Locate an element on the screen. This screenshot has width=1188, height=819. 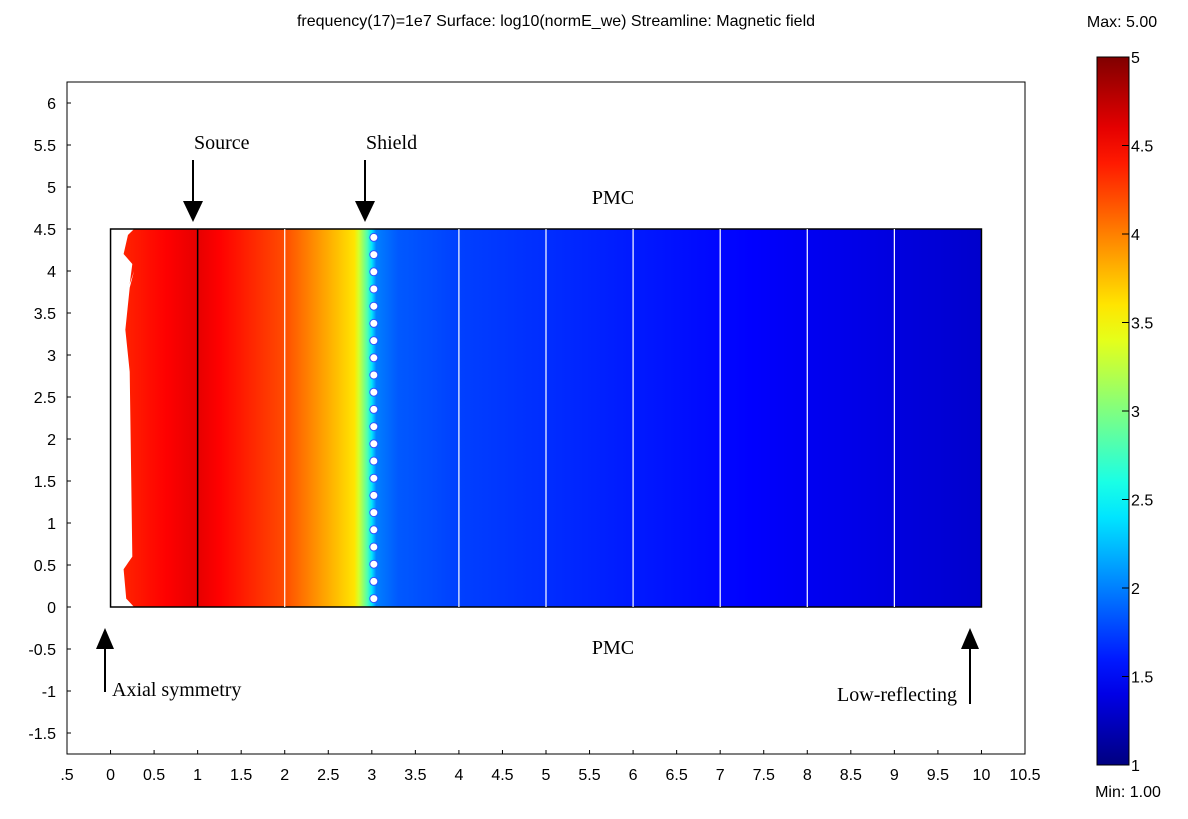
annotation-source: Source is located at coordinates (222, 143).